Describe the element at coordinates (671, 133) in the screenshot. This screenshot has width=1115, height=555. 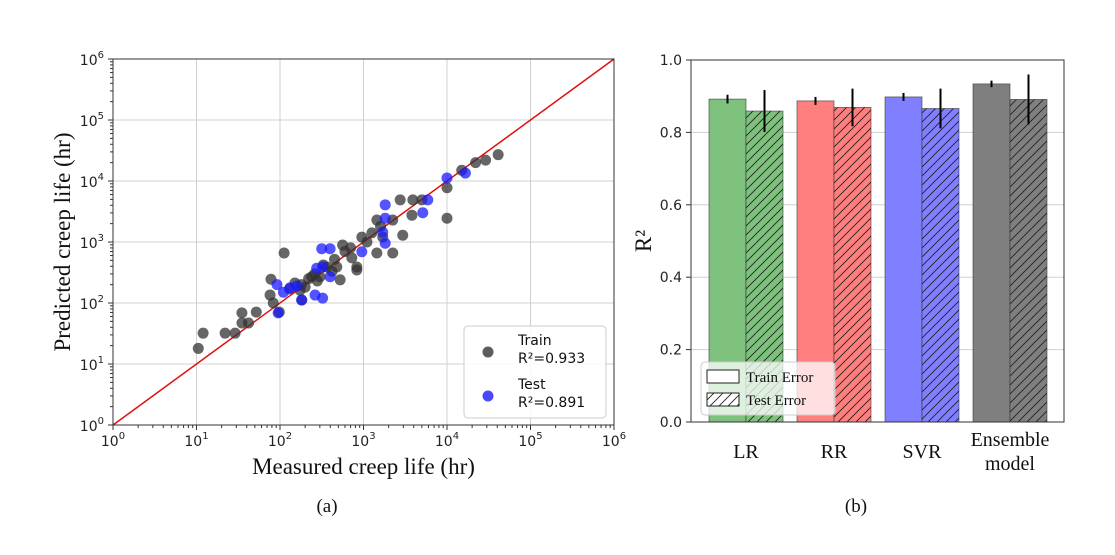
I see `y-tick-label: 0.8` at that location.